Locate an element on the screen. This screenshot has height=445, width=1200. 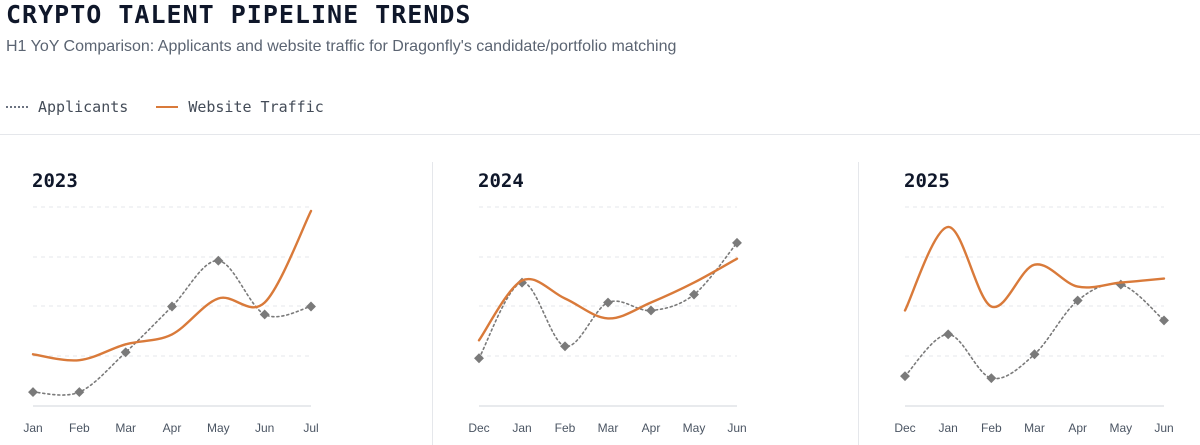
header-divider is located at coordinates (600, 134).